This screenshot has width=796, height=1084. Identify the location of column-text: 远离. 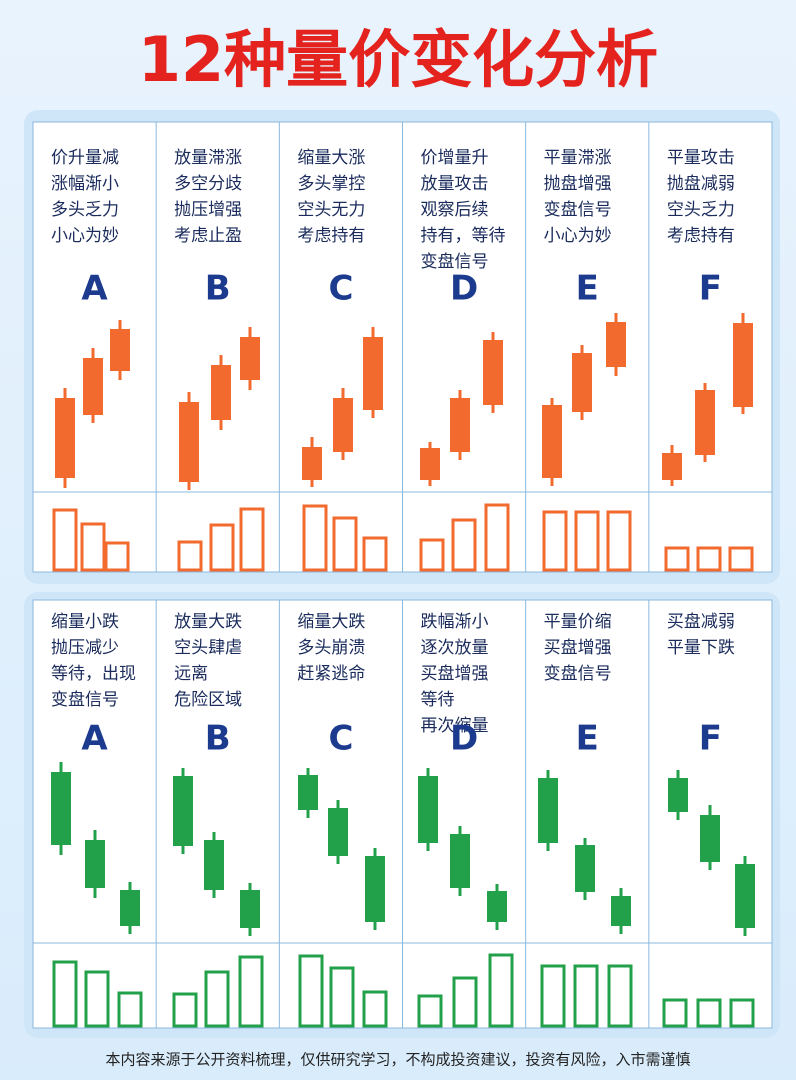
(191, 674).